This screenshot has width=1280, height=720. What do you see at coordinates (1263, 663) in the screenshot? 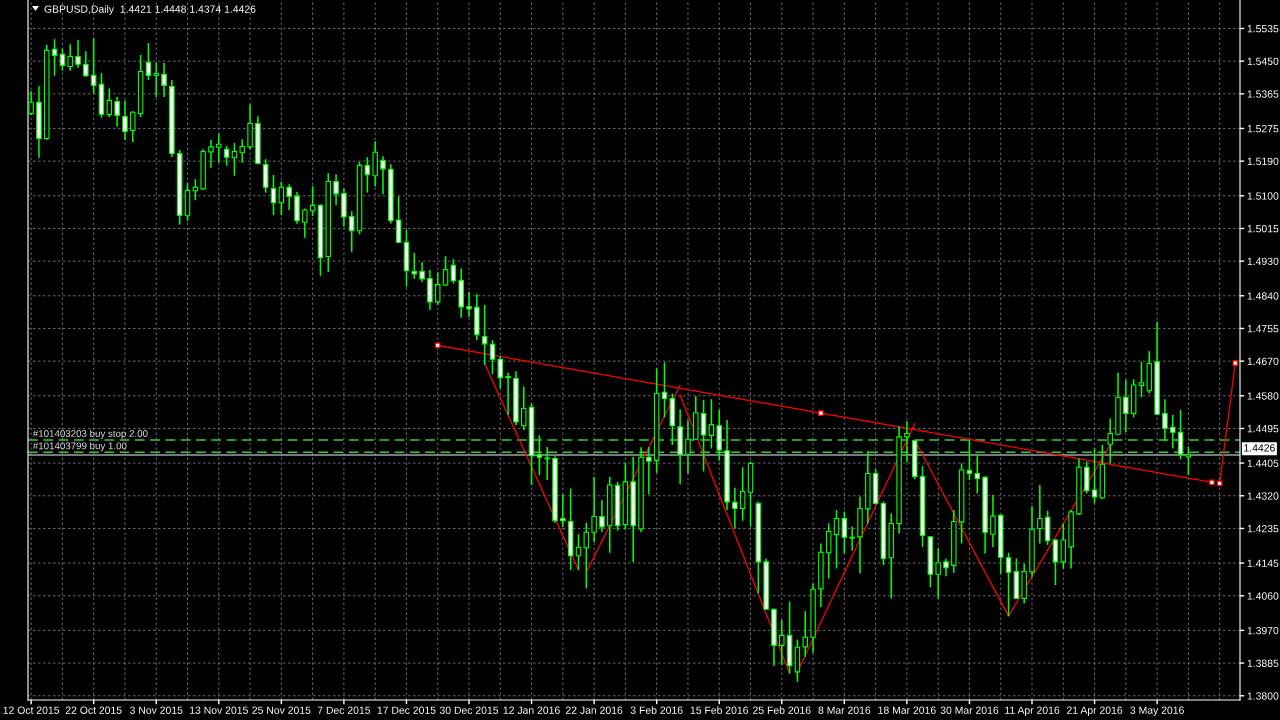
I see `y-tick-label: 1.3885` at bounding box center [1263, 663].